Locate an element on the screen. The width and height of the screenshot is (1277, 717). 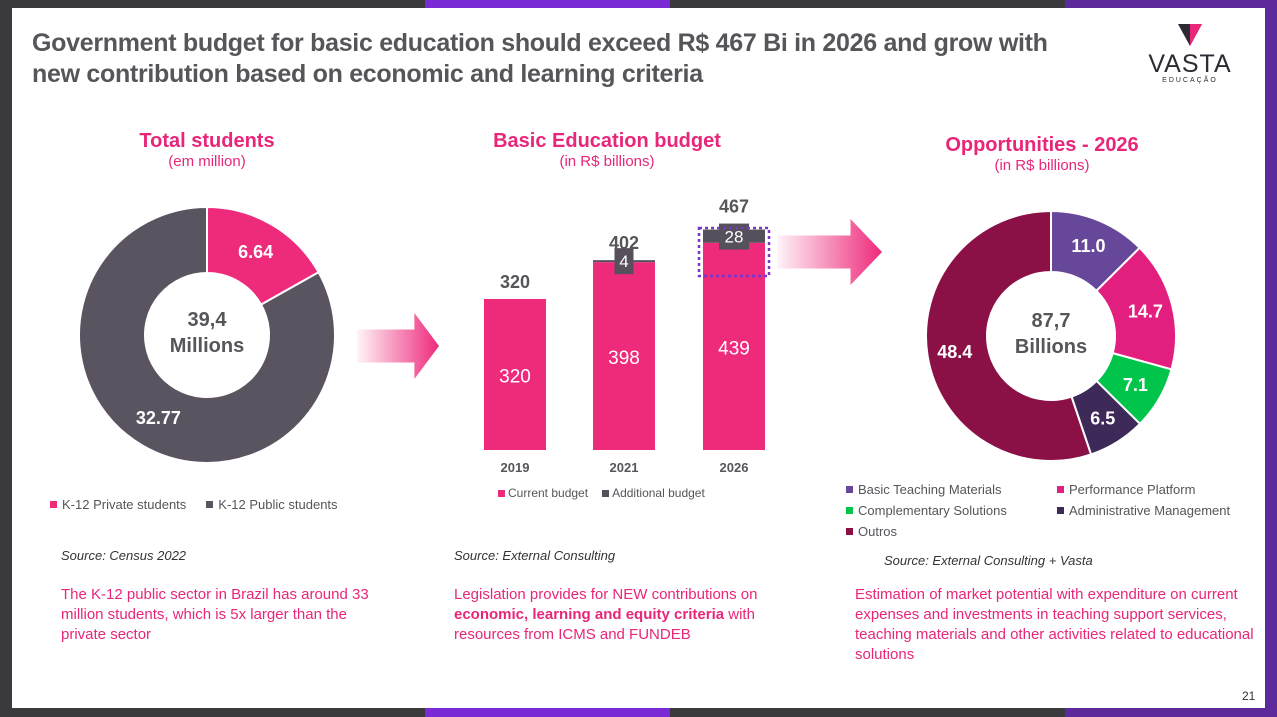
students-donut-chart: 6.64 32.77 39,4 Millions is located at coordinates (207, 334).